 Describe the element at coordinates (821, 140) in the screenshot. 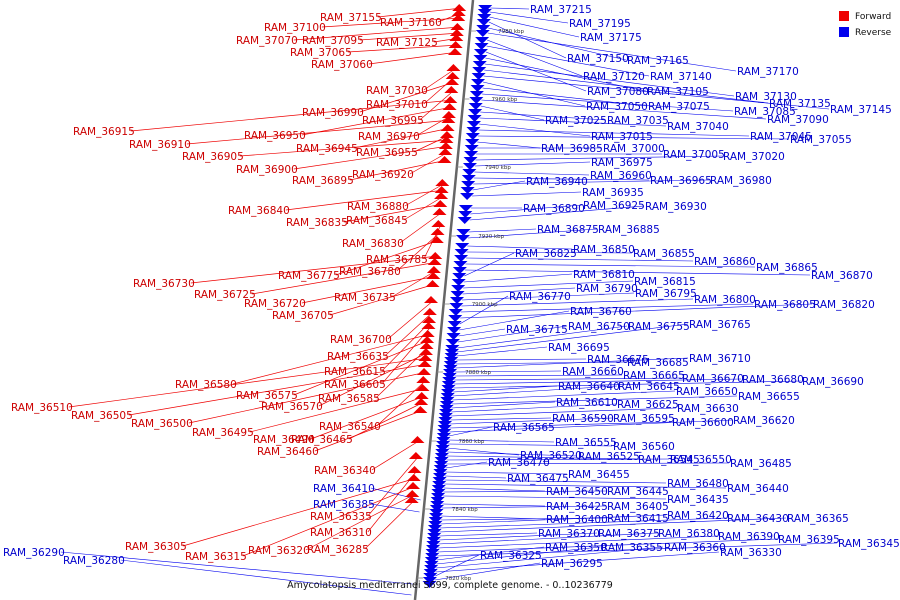

I see `reverse-gene-label: RAM_37055` at that location.